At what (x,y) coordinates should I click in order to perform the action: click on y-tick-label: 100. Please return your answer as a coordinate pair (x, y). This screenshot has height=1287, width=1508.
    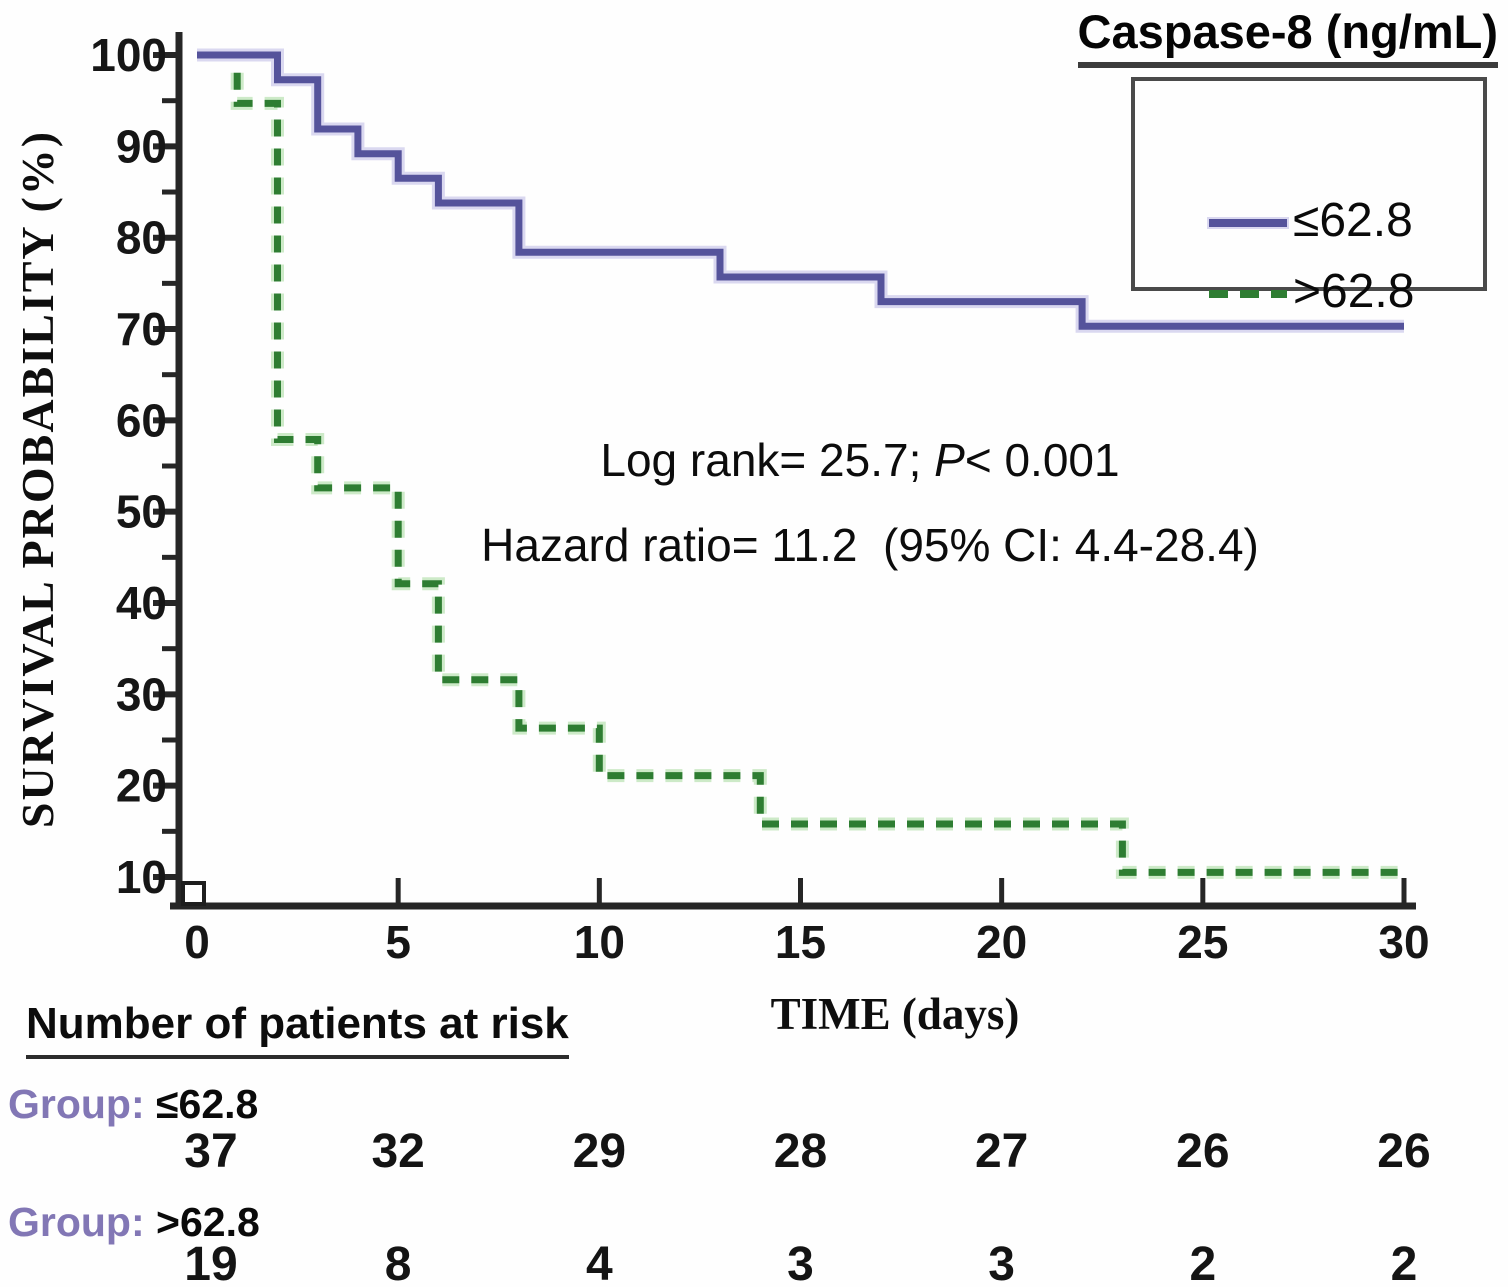
    Looking at the image, I should click on (128, 55).